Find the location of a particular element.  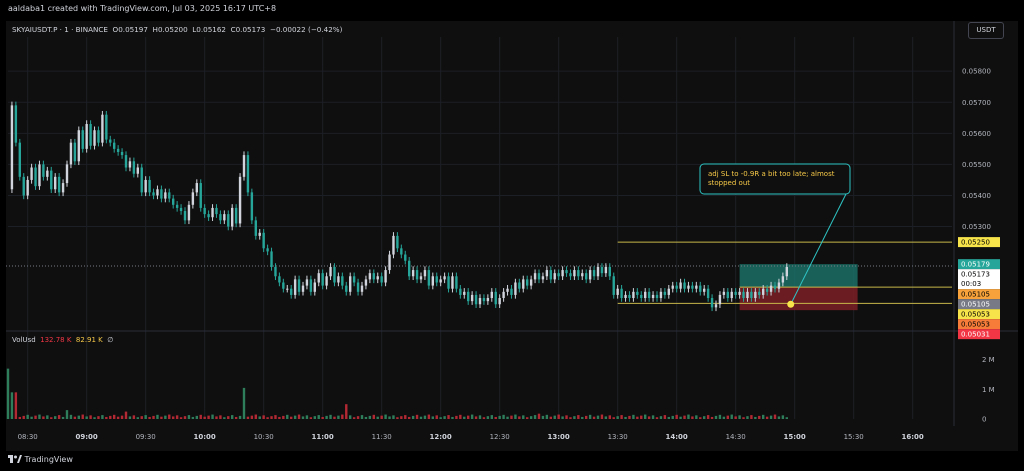

x-tick-label: 09:00 is located at coordinates (87, 437).